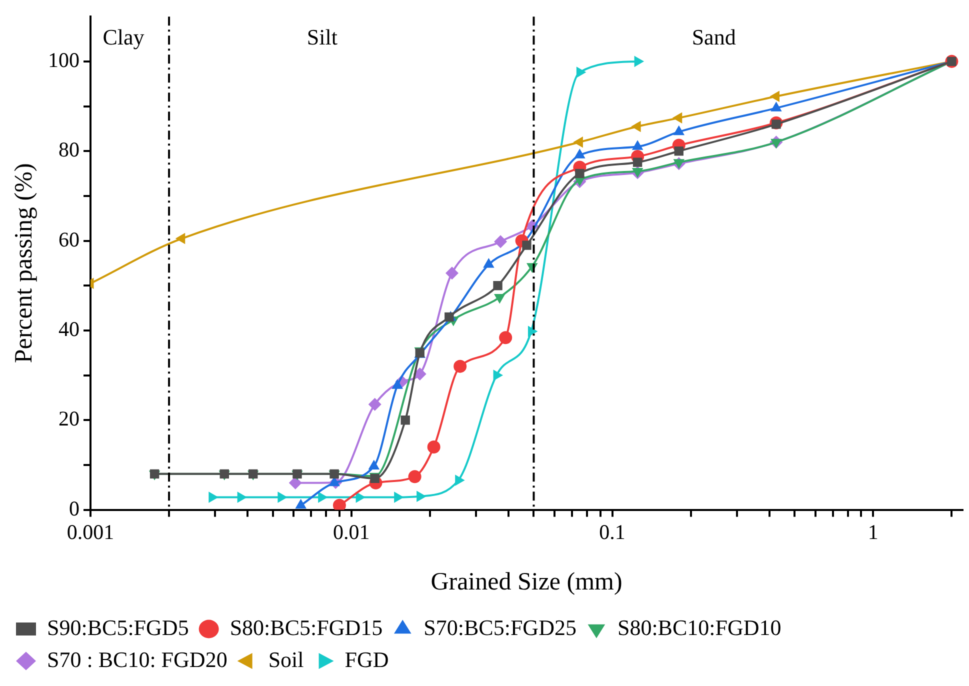 Image resolution: width=969 pixels, height=686 pixels. What do you see at coordinates (69, 418) in the screenshot?
I see `y-tick-label: 20` at bounding box center [69, 418].